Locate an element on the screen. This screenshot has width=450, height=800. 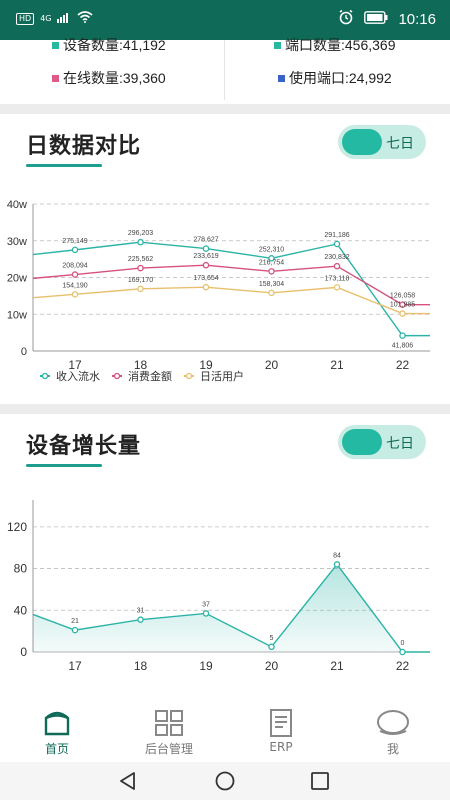
data-label: 230,832 is located at coordinates (336, 257).